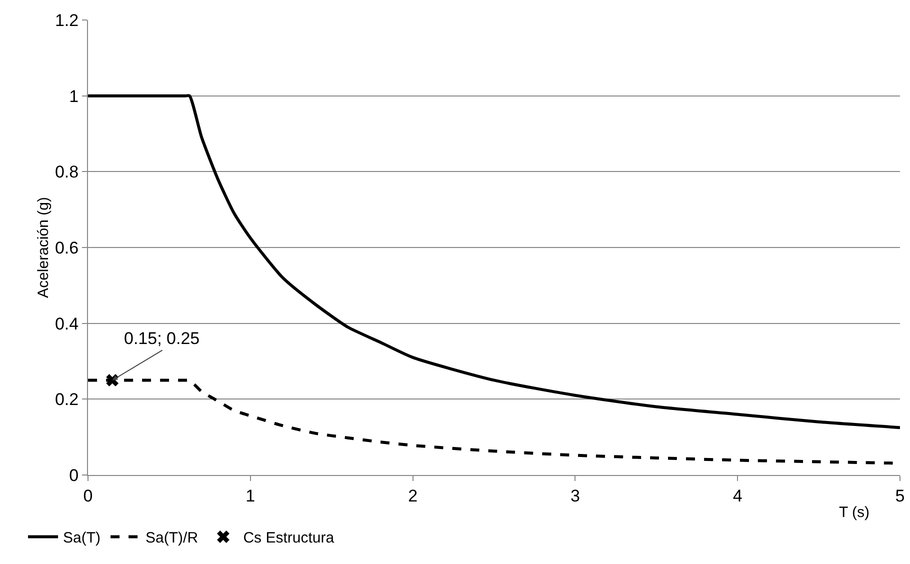 Image resolution: width=910 pixels, height=564 pixels. What do you see at coordinates (251, 496) in the screenshot?
I see `x-tick-label: 1` at bounding box center [251, 496].